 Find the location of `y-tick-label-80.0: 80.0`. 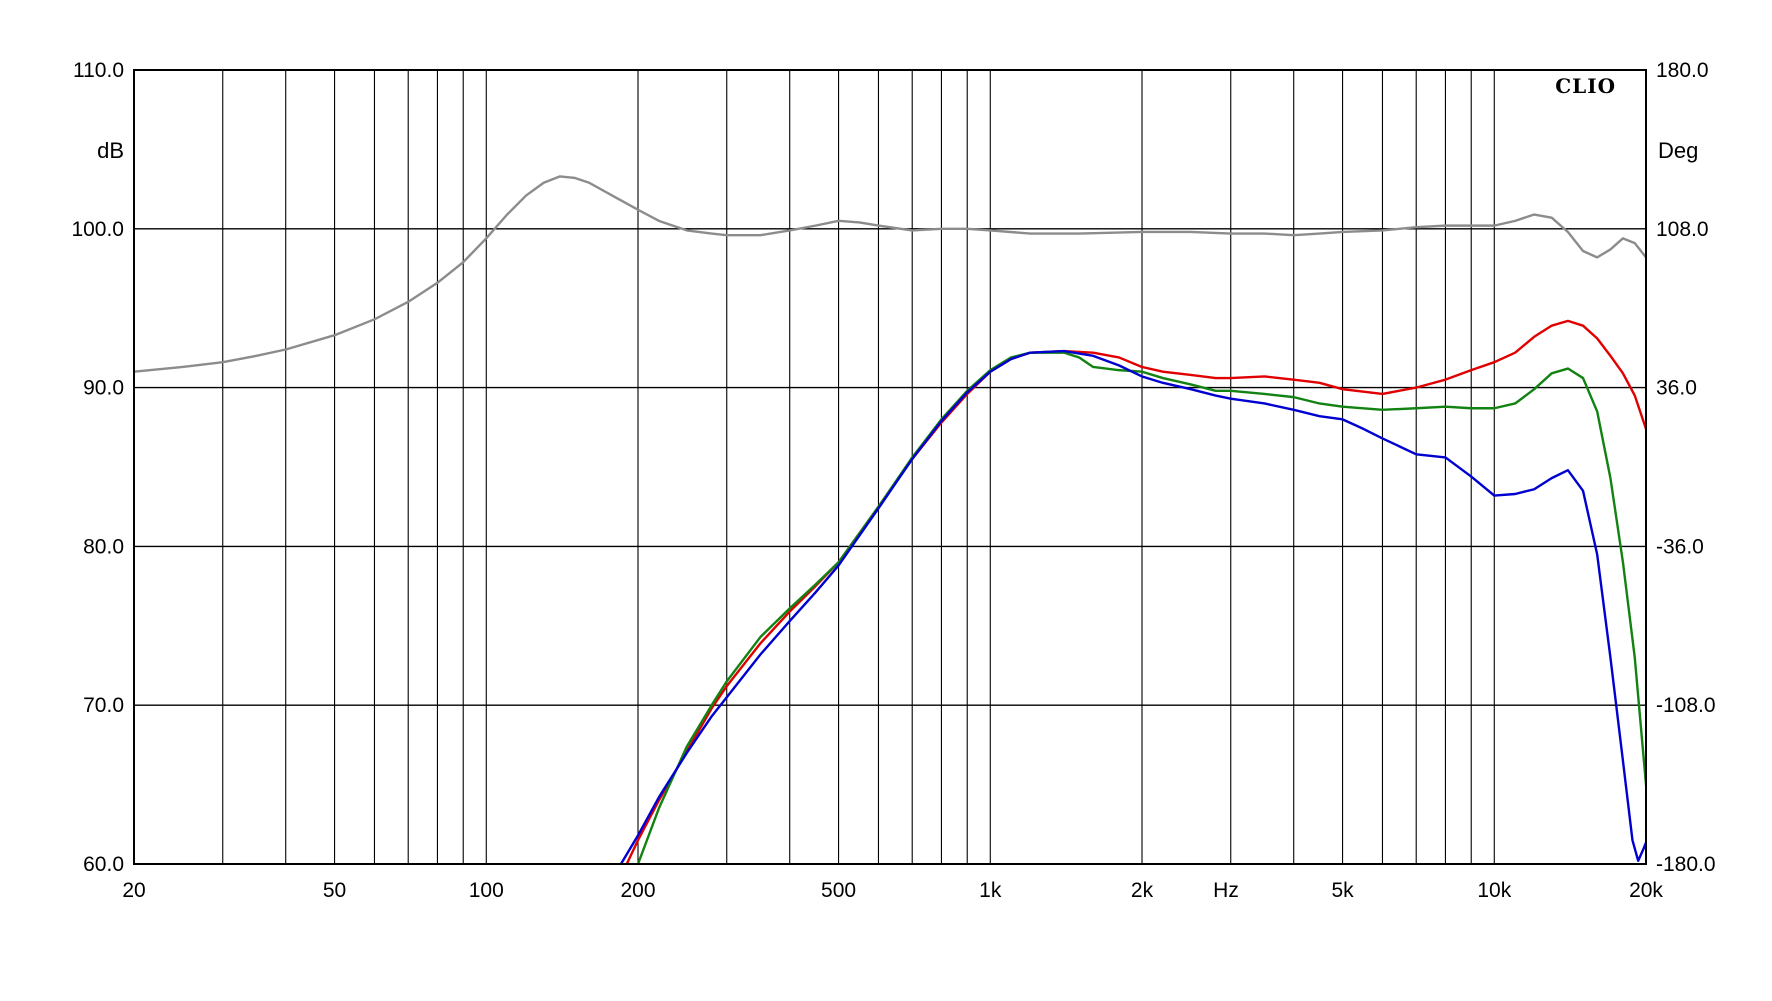

y-tick-label-80.0: 80.0 is located at coordinates (103, 546).